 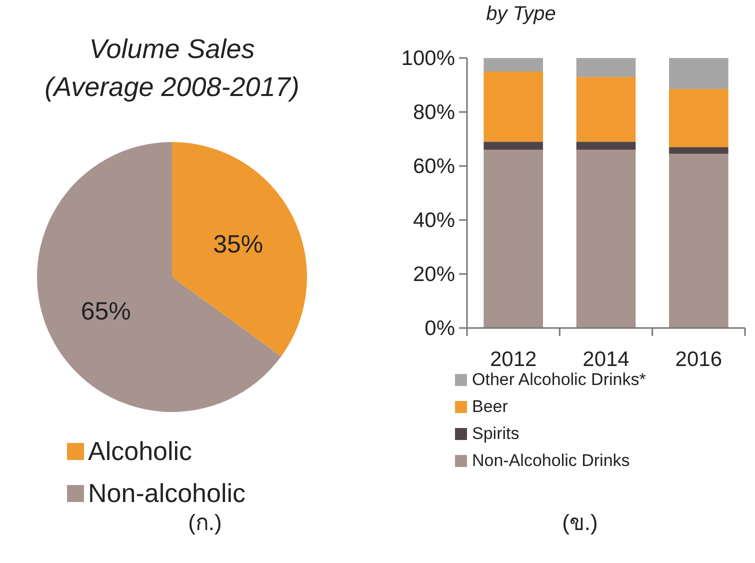 What do you see at coordinates (513, 359) in the screenshot?
I see `x-tick-label: 2012` at bounding box center [513, 359].